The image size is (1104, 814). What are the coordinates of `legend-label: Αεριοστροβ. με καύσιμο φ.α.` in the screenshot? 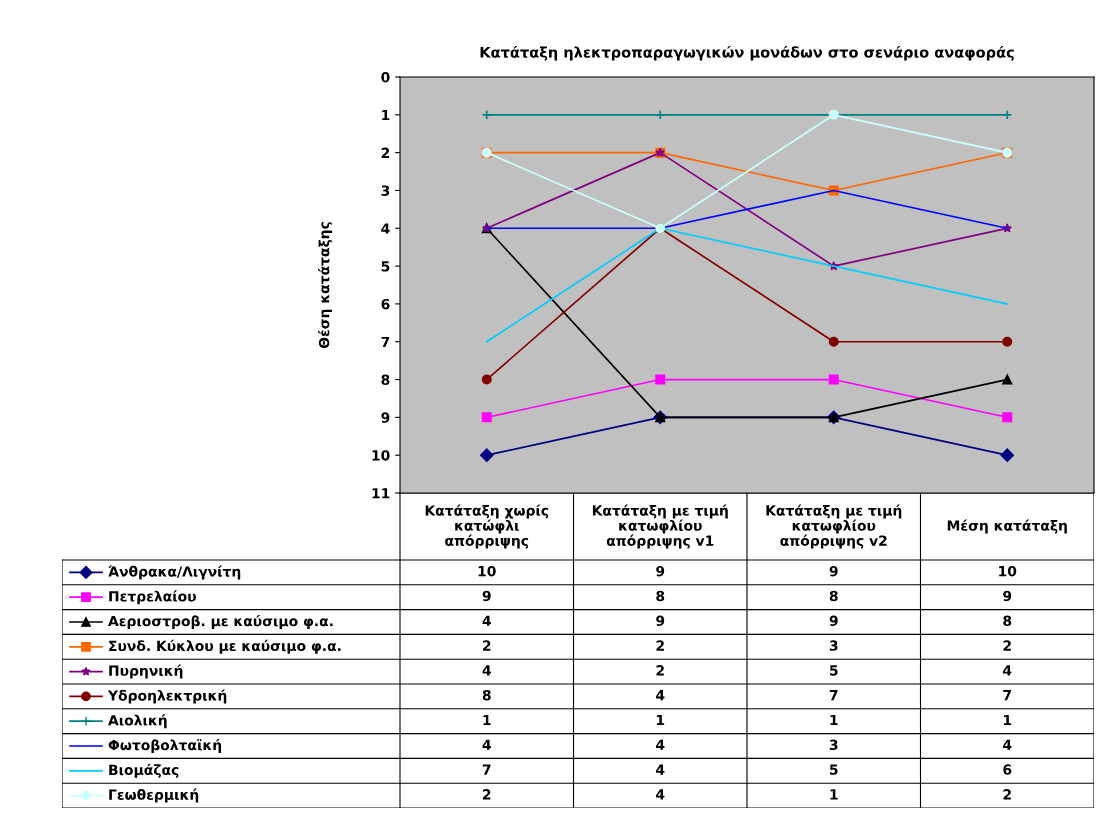 It's located at (220, 622).